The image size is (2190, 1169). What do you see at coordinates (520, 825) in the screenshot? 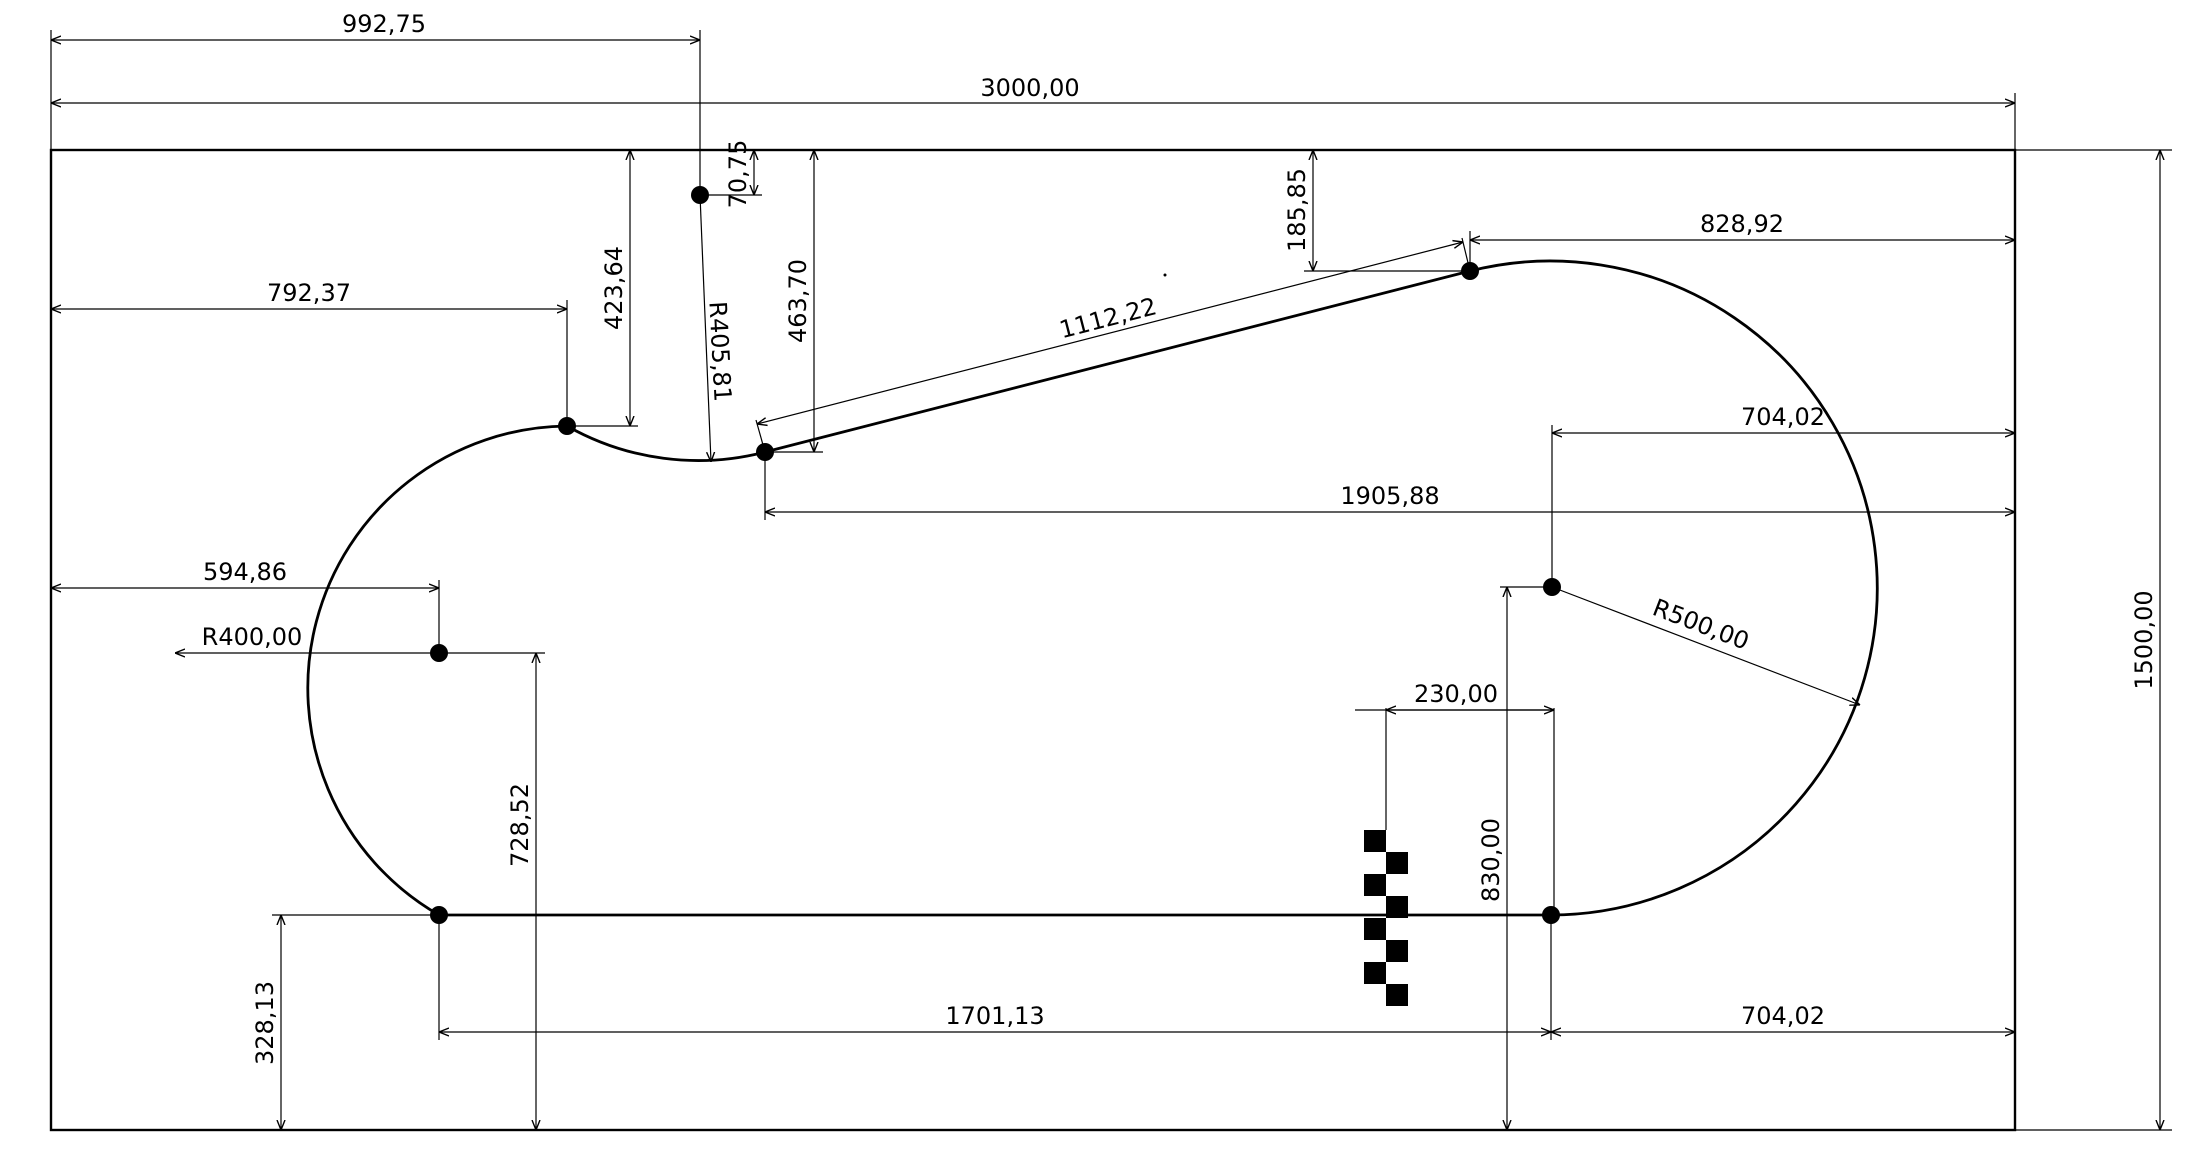
I see `dim-728: 728,52` at bounding box center [520, 825].